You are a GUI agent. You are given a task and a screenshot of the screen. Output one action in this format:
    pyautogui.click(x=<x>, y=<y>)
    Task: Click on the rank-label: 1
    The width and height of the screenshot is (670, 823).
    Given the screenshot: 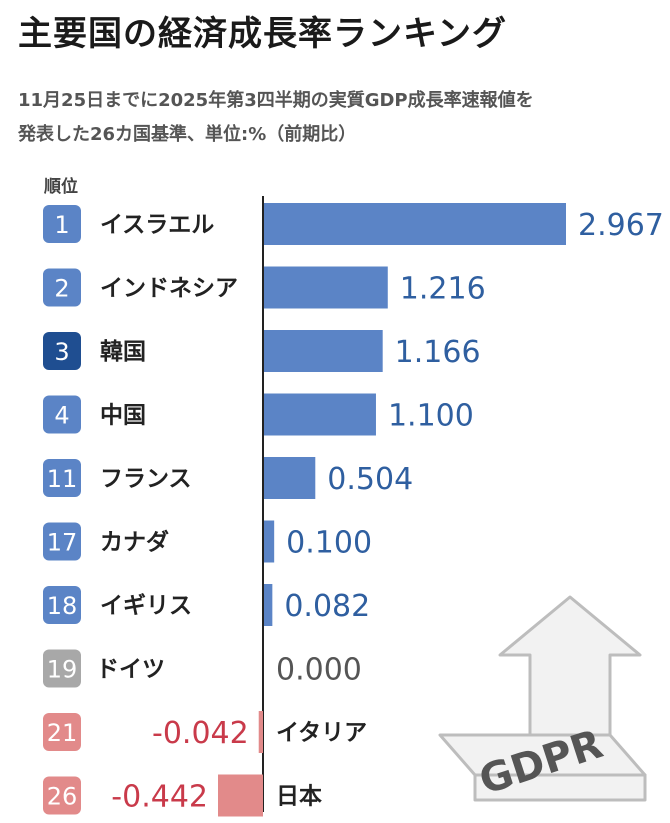 What is the action you would take?
    pyautogui.click(x=61, y=225)
    